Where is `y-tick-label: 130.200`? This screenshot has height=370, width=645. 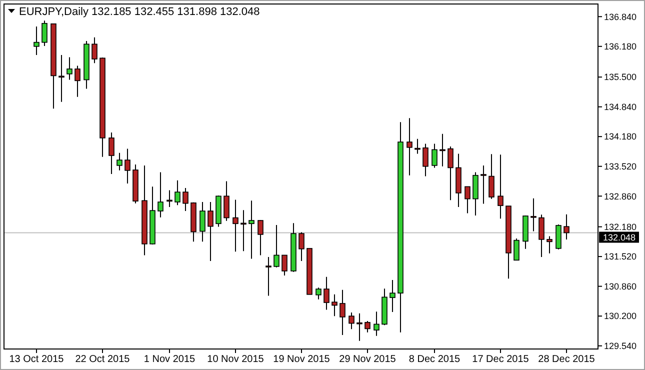 y-tick-label: 130.200 is located at coordinates (620, 316).